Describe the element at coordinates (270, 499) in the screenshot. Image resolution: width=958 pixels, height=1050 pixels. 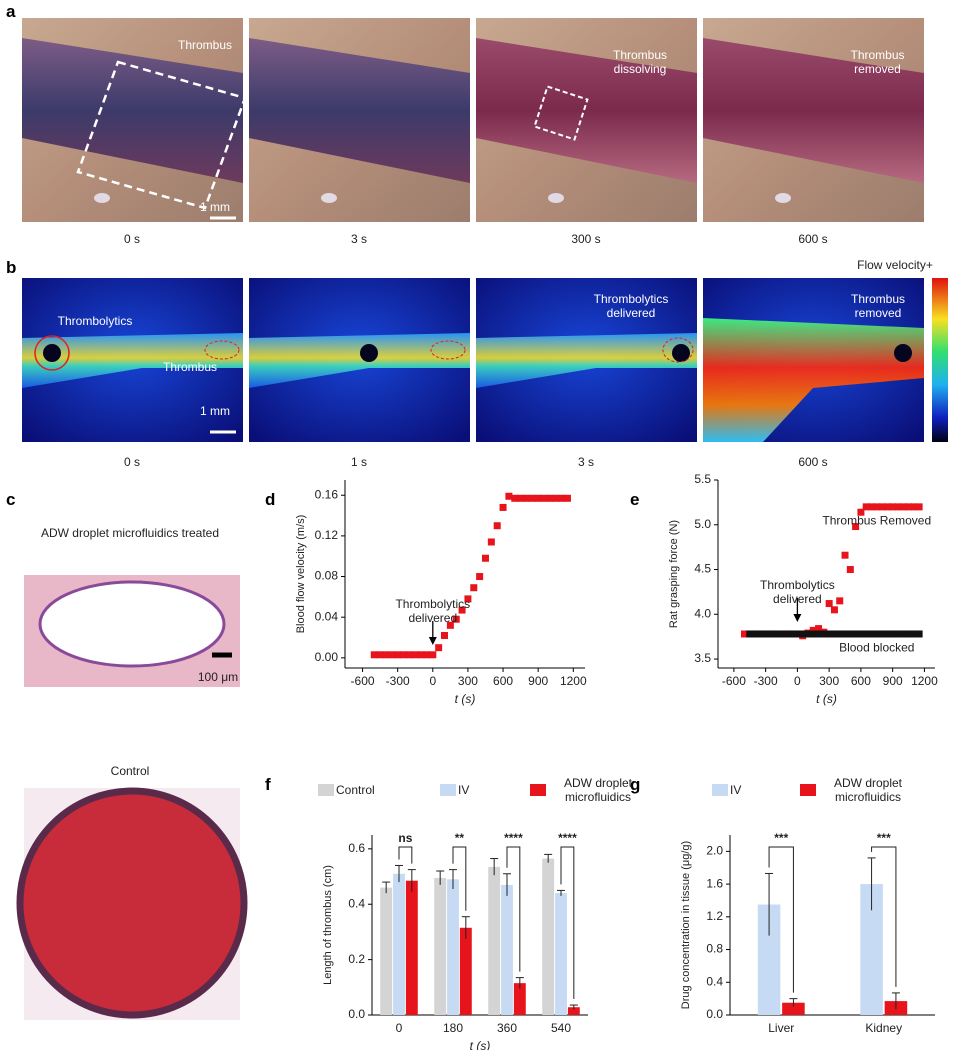
I see `panel-label: d` at that location.